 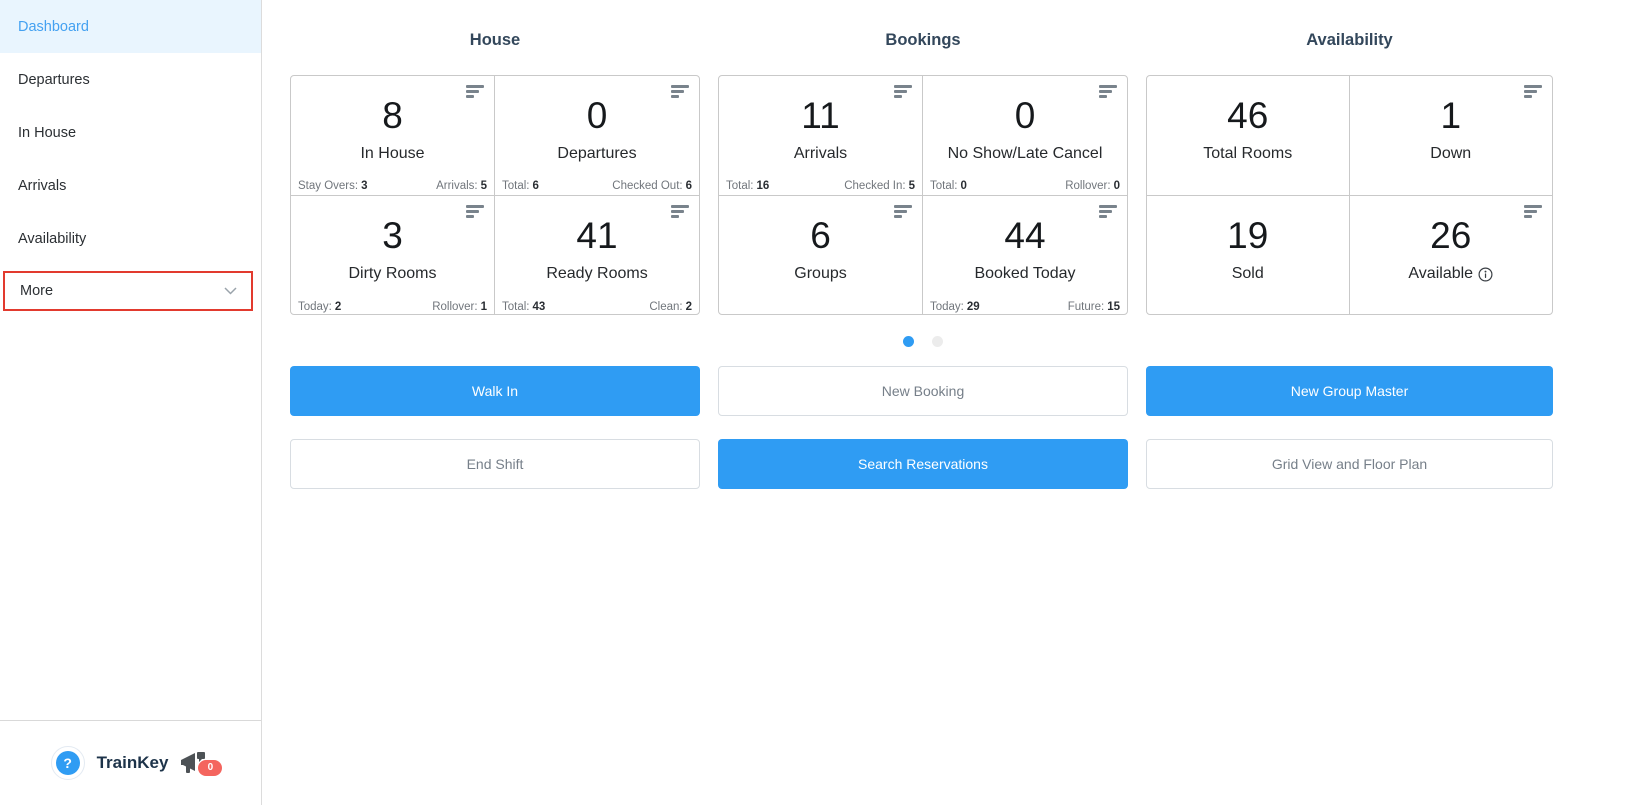 I want to click on card-arrivals: 11 Arrivals Total: 16 Checked In: 5, so click(x=821, y=136).